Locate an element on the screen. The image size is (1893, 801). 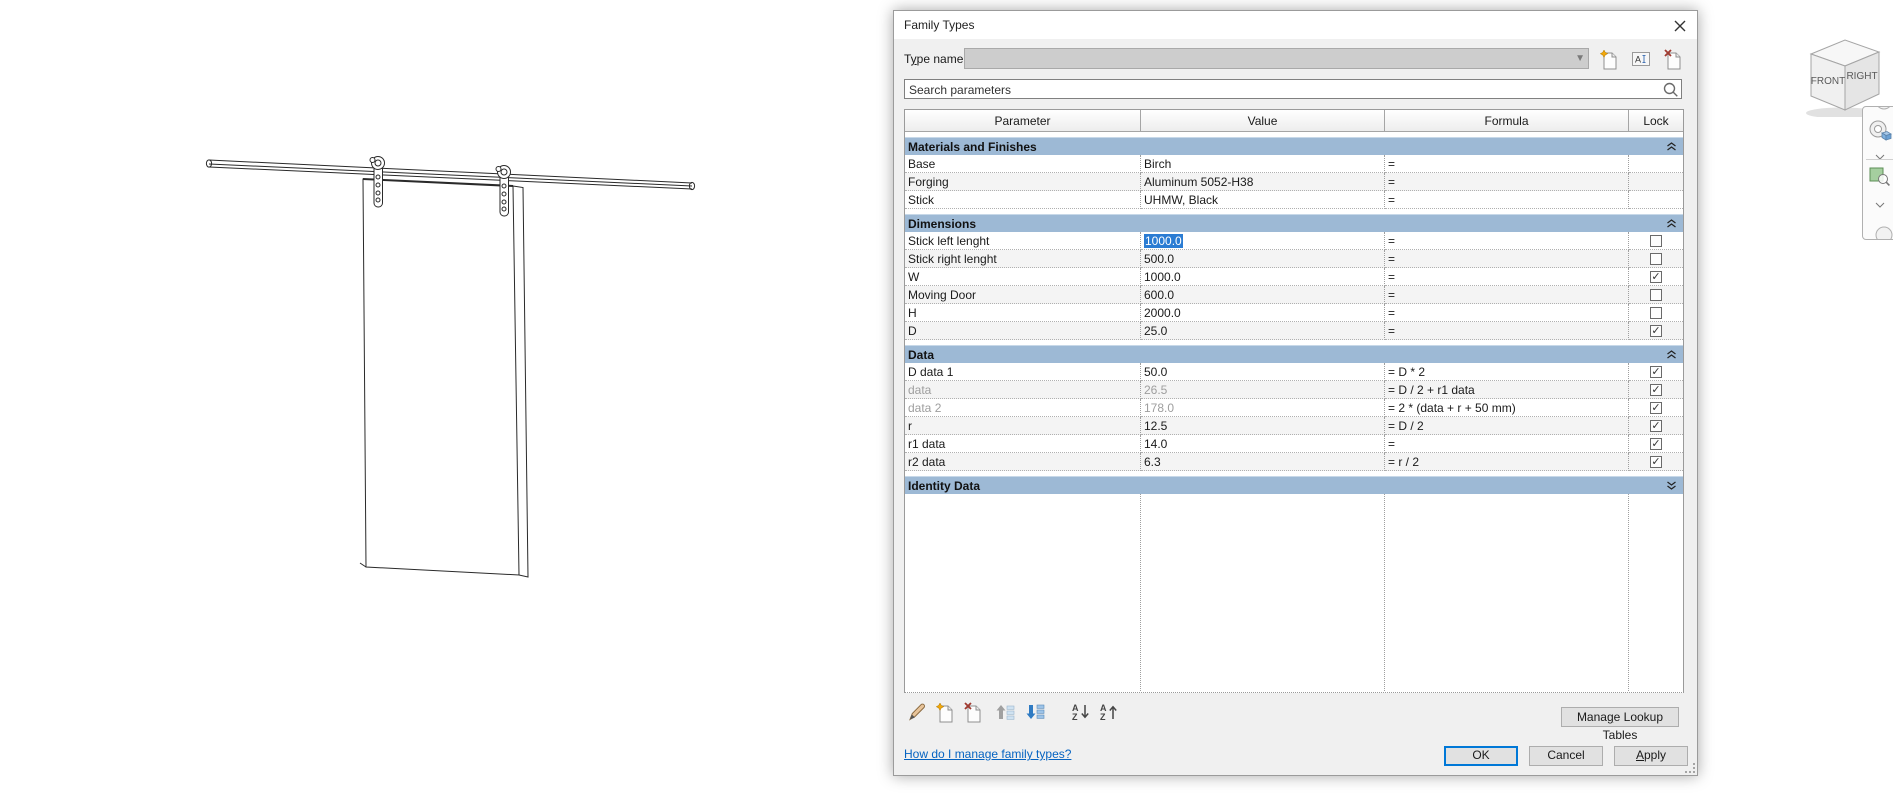
viewcube-right-label: RIGHT is located at coordinates (1861, 76).